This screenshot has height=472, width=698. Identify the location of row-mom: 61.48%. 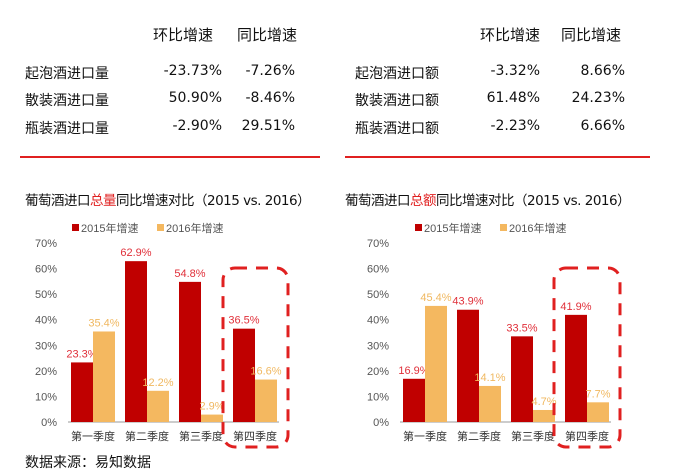
(513, 98).